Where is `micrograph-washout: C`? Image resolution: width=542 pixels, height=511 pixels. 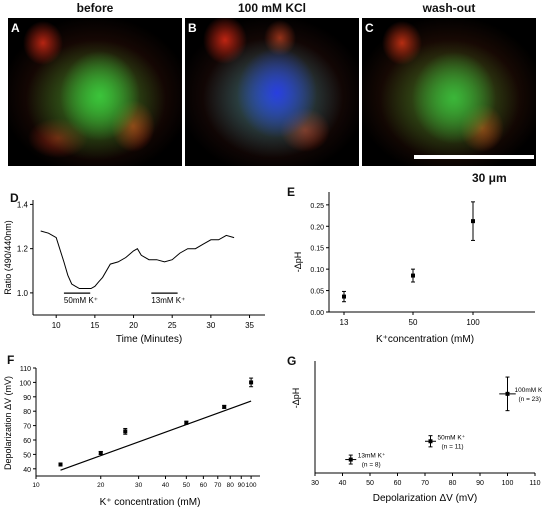
micrograph-washout: C is located at coordinates (449, 92).